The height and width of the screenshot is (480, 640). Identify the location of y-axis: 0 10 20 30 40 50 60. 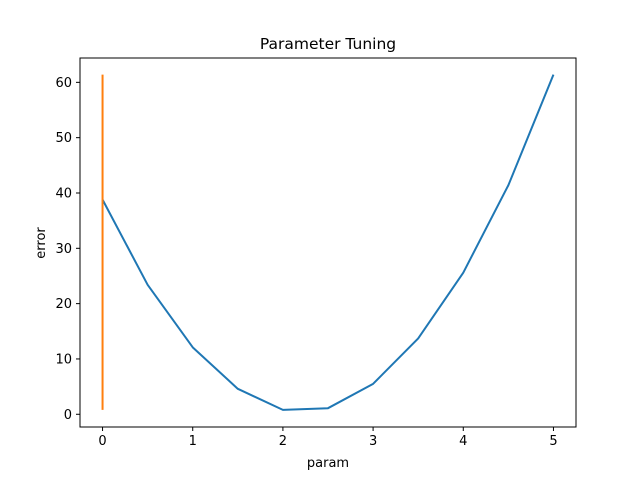
(67, 249).